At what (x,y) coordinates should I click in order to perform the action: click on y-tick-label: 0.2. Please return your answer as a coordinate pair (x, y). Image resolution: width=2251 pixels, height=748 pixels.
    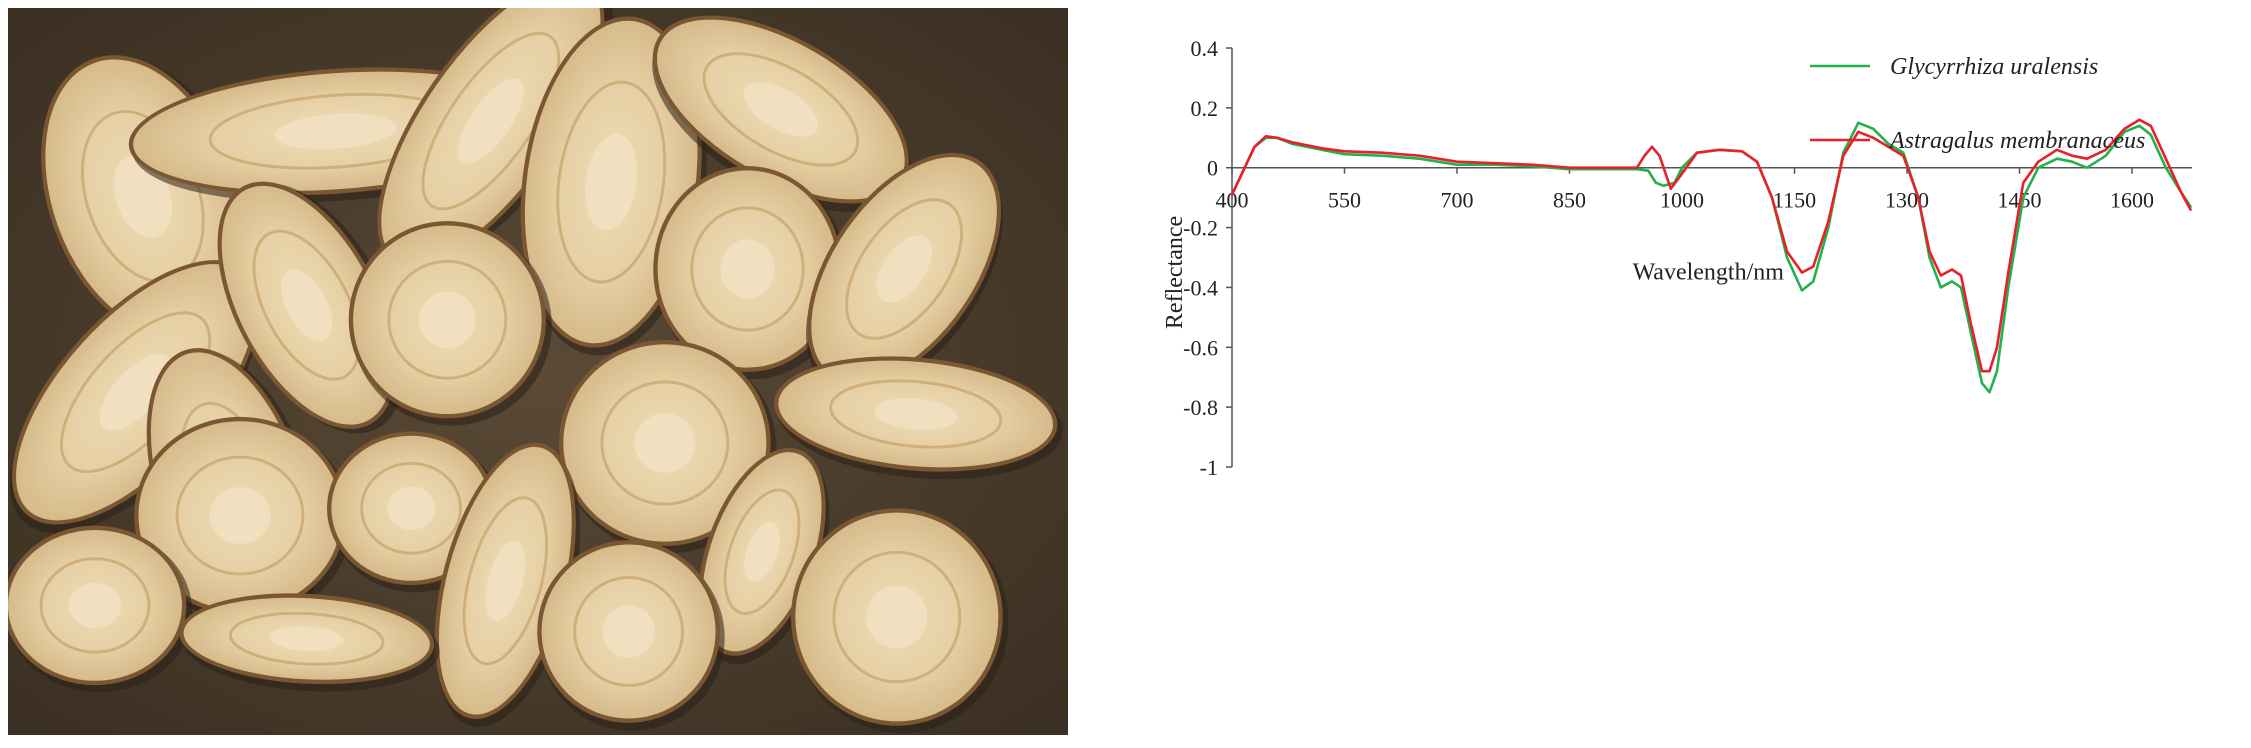
    Looking at the image, I should click on (1205, 108).